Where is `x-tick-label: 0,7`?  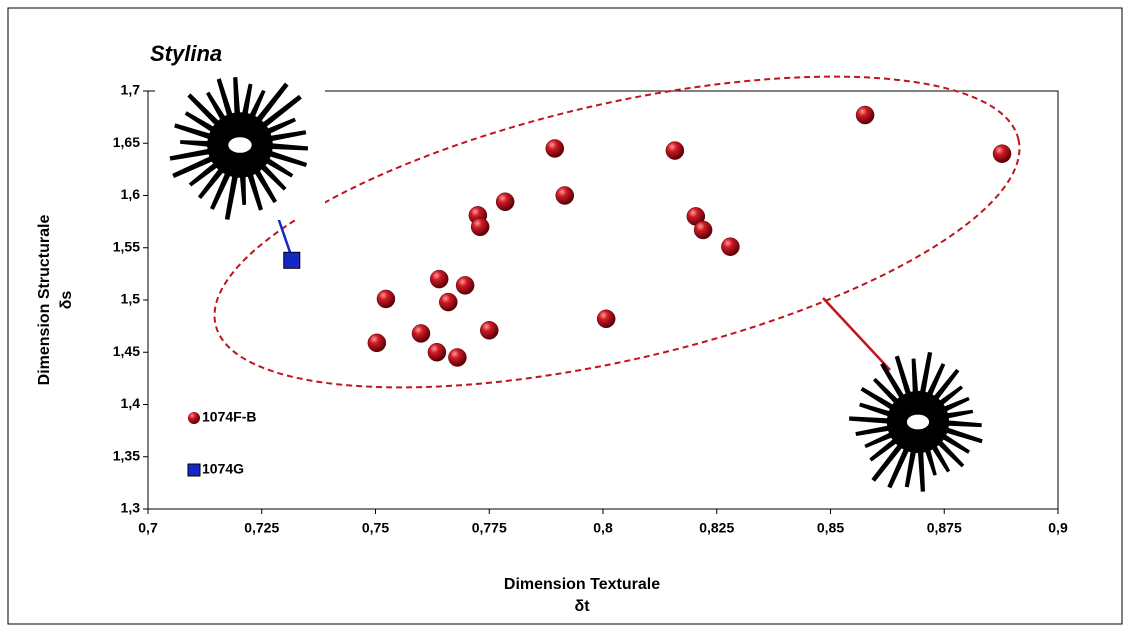
x-tick-label: 0,7 is located at coordinates (148, 528).